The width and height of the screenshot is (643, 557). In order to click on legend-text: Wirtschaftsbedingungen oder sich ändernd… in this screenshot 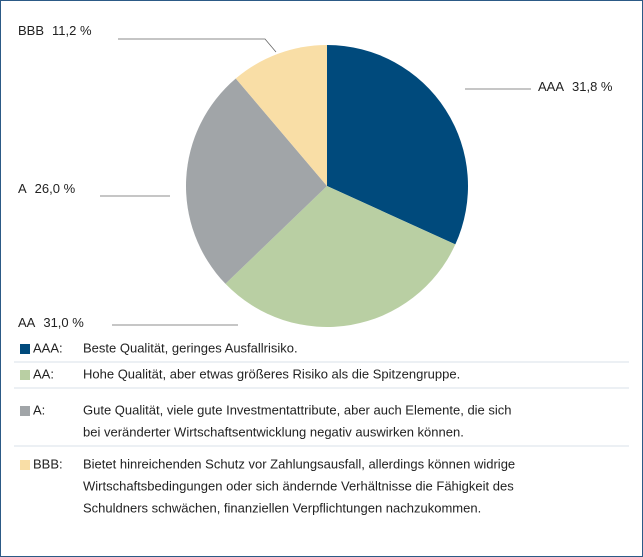, I will do `click(298, 485)`.